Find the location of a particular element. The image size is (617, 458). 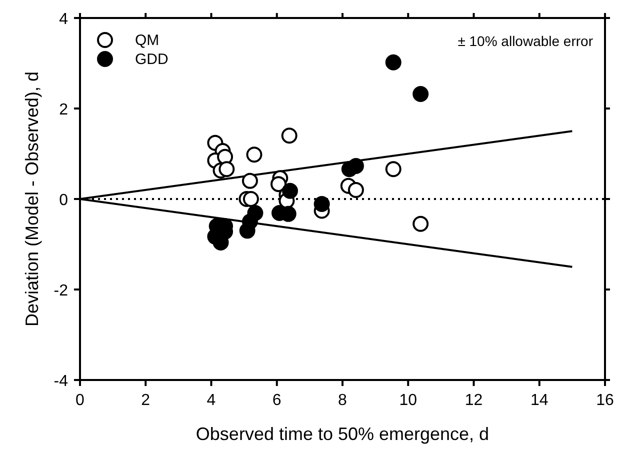

y-tick-label: 0 is located at coordinates (63, 200).